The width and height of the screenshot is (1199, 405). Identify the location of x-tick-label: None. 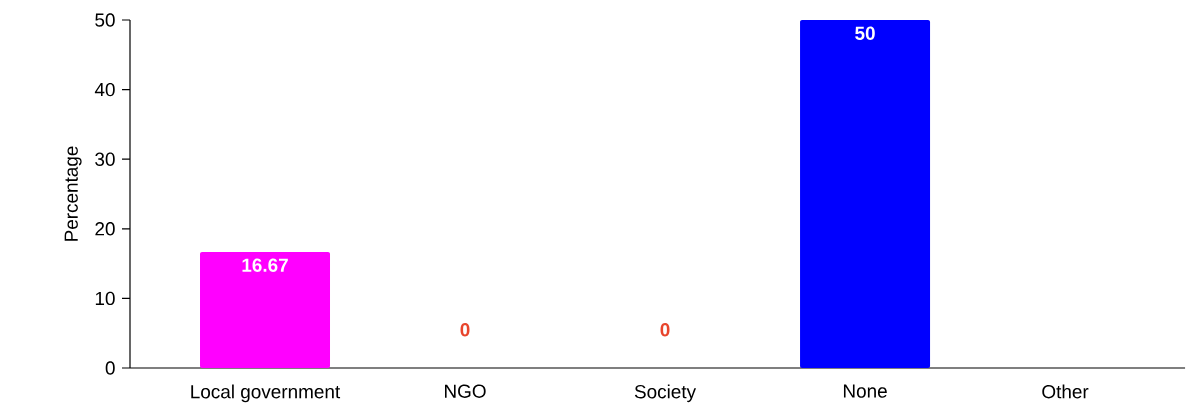
(865, 391).